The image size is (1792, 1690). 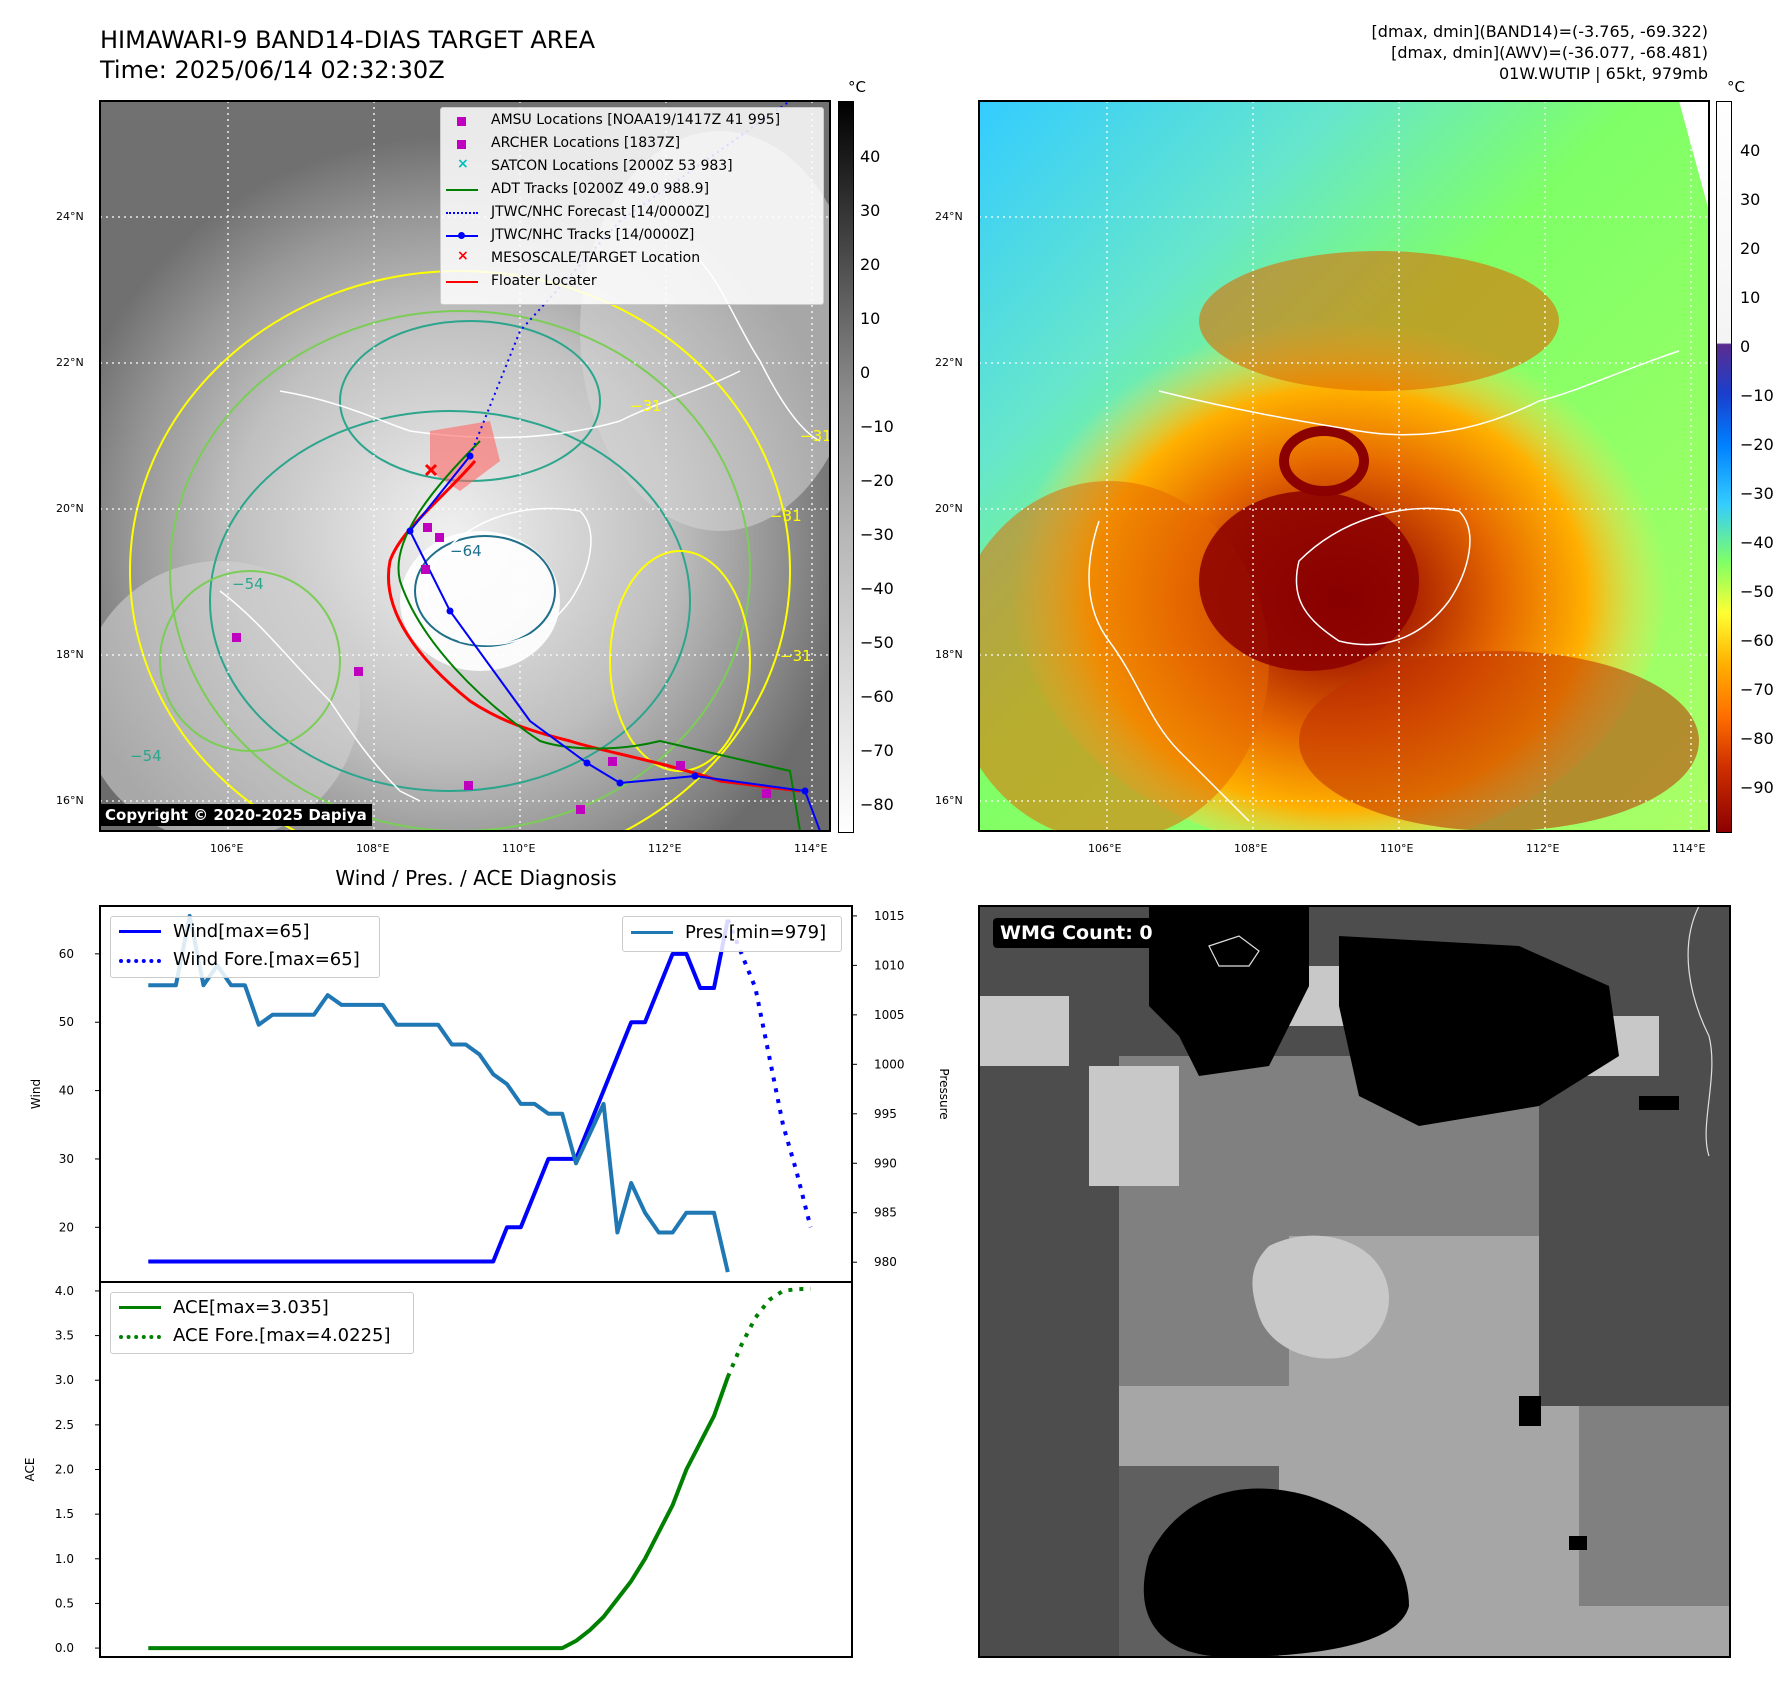 I want to click on ace-y-tick-label: 2.0, so click(x=64, y=1470).